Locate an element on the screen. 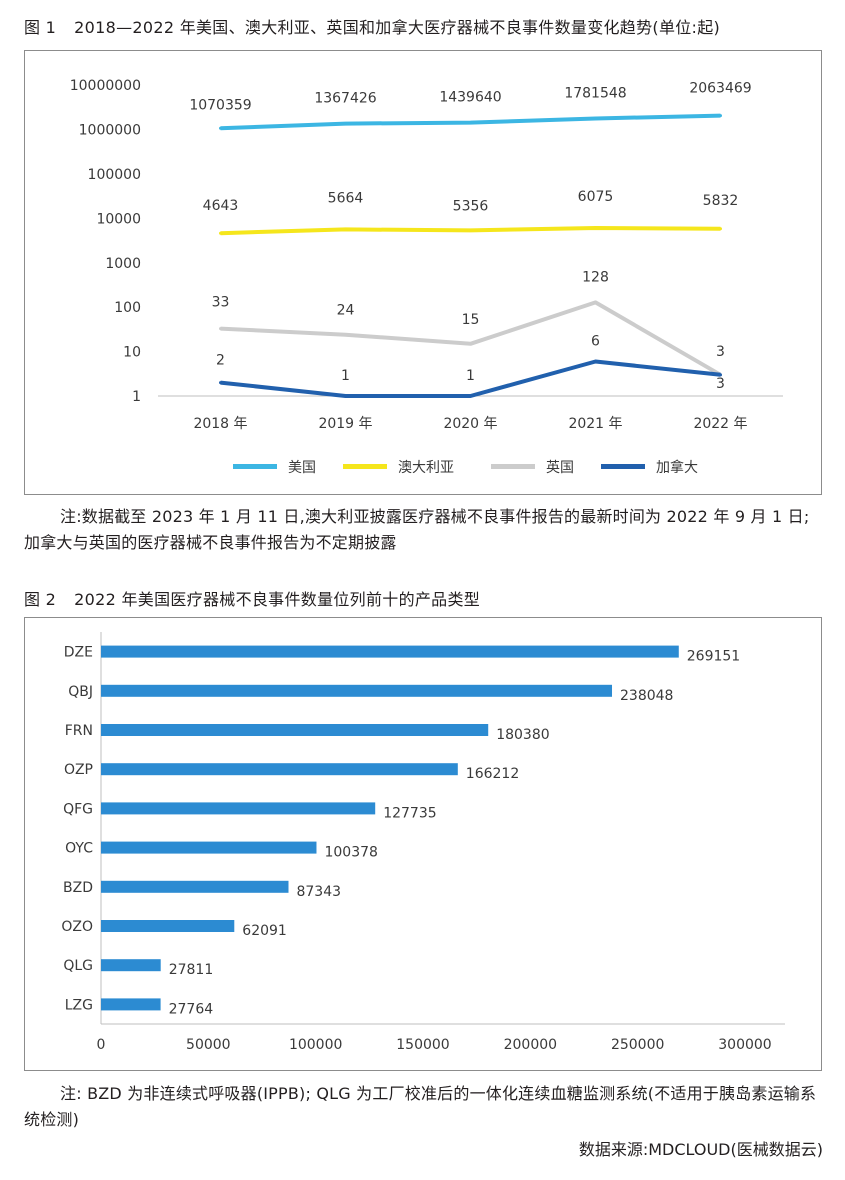 The height and width of the screenshot is (1180, 845). data-label: 24 is located at coordinates (346, 311).